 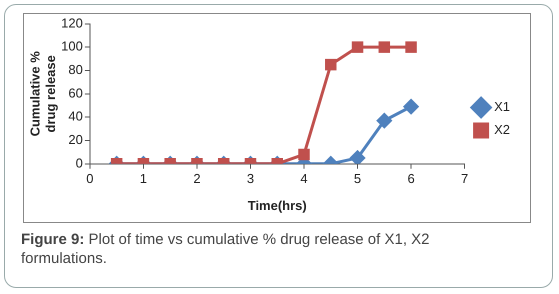 I want to click on x-tick-label: 2, so click(x=197, y=178).